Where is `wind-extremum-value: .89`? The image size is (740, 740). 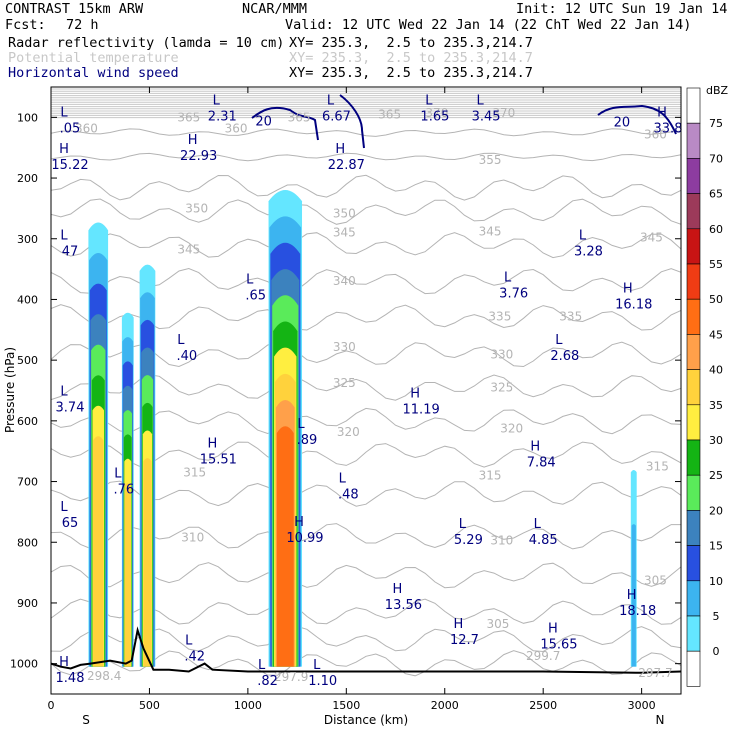
wind-extremum-value: .89 is located at coordinates (307, 440).